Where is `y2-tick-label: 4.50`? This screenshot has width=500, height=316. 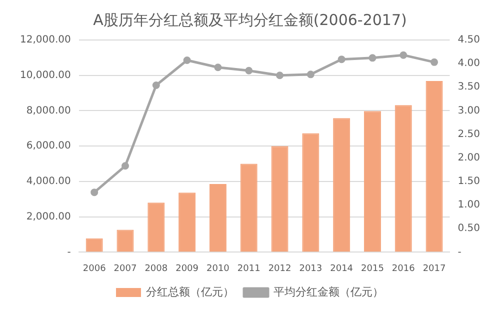 y2-tick-label: 4.50 is located at coordinates (469, 40).